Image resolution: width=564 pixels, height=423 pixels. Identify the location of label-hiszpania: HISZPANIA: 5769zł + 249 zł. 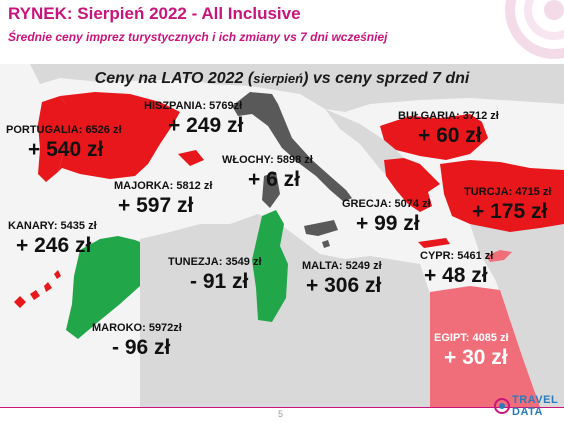
(193, 119).